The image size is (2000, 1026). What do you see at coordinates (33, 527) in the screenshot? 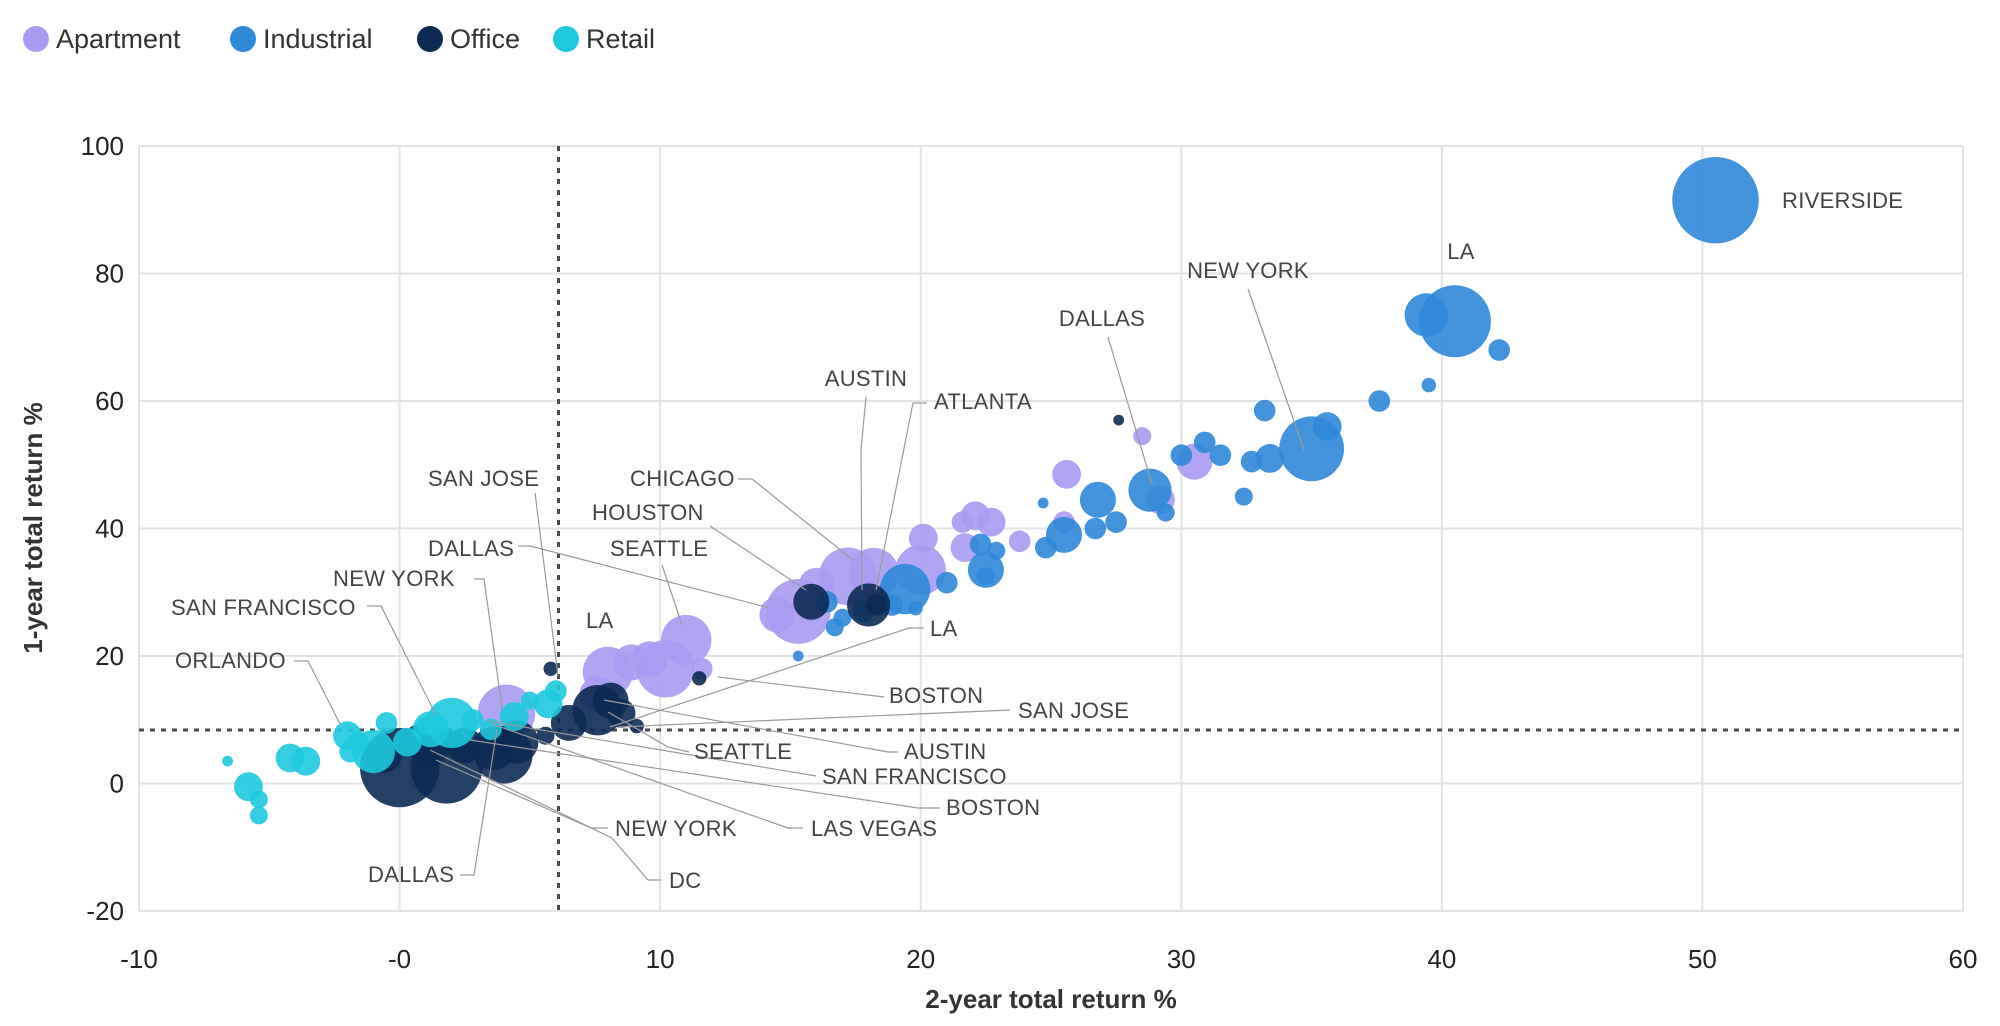
I see `y-axis-title: 1-year total return %` at bounding box center [33, 527].